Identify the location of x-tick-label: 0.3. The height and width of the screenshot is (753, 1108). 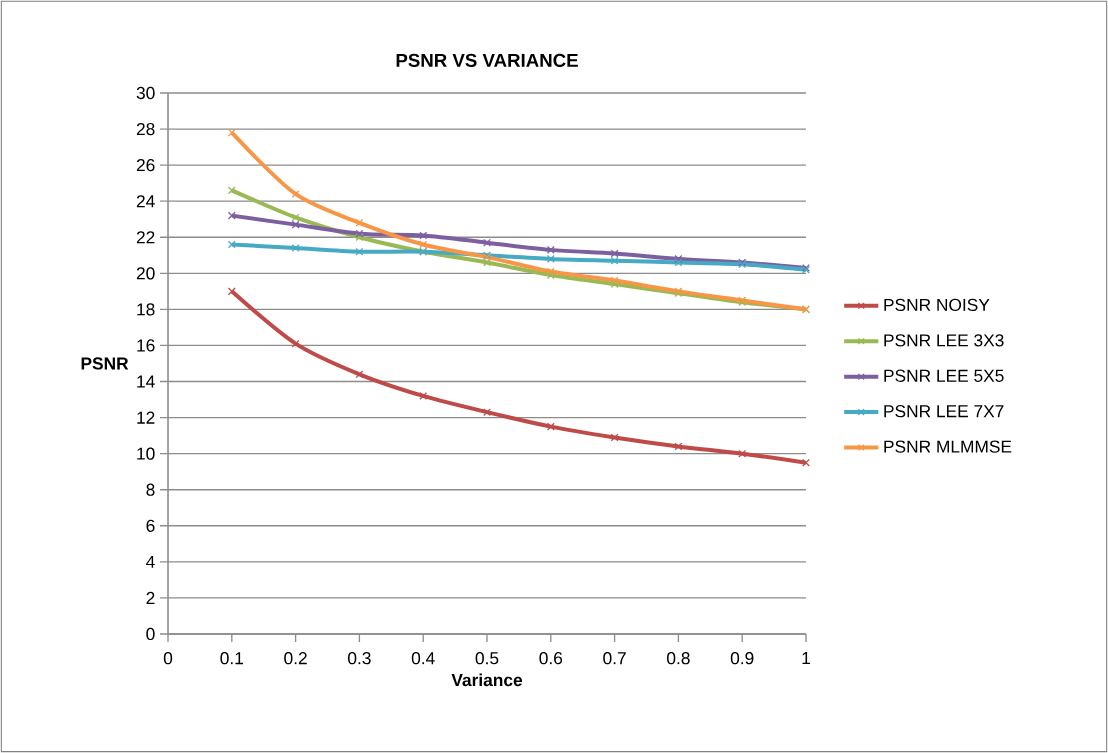
(359, 658).